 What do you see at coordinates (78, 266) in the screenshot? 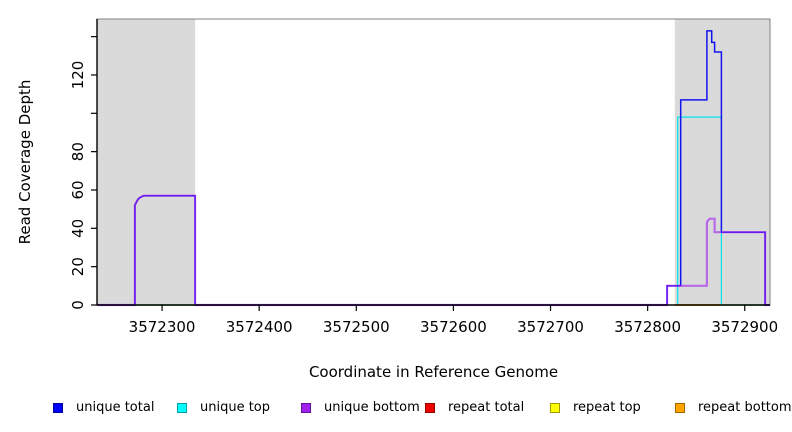
I see `y-tick-label: 20` at bounding box center [78, 266].